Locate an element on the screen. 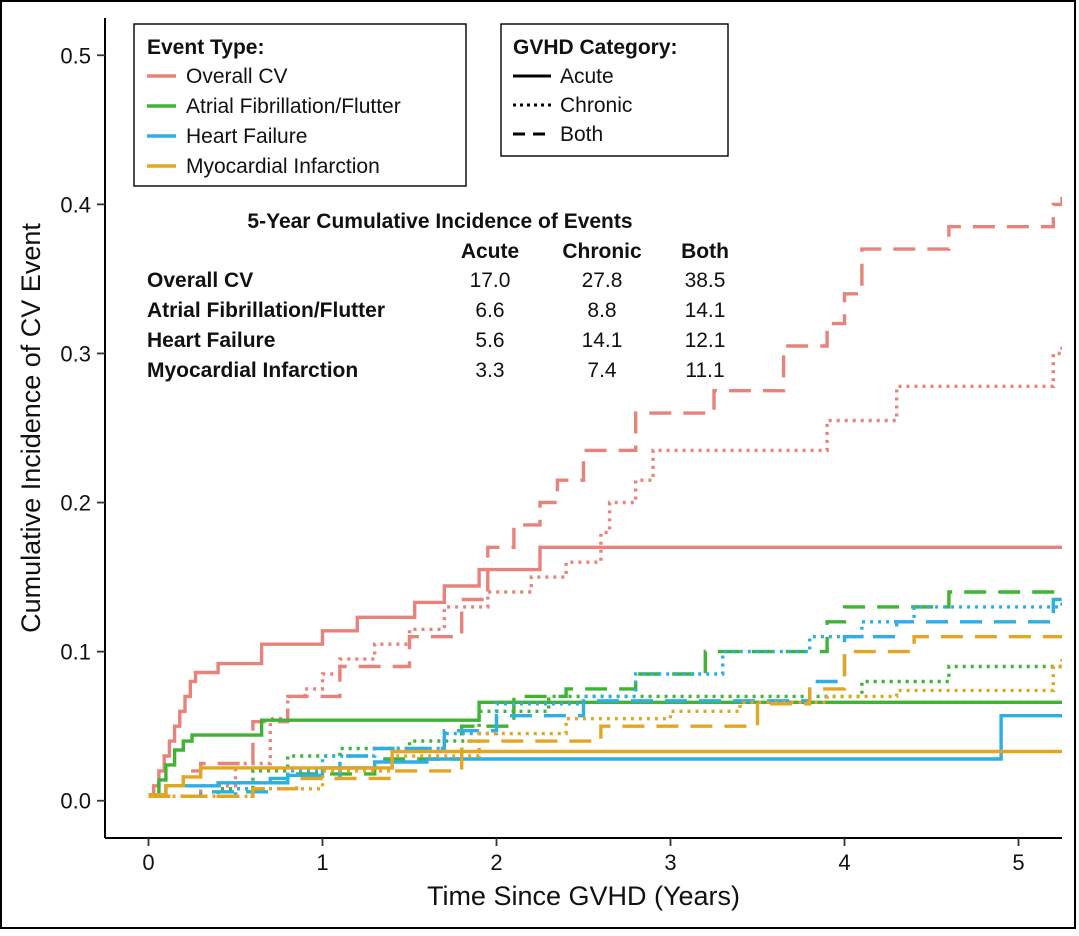 The image size is (1079, 936). legend-event-label: Myocardial Infarction is located at coordinates (283, 166).